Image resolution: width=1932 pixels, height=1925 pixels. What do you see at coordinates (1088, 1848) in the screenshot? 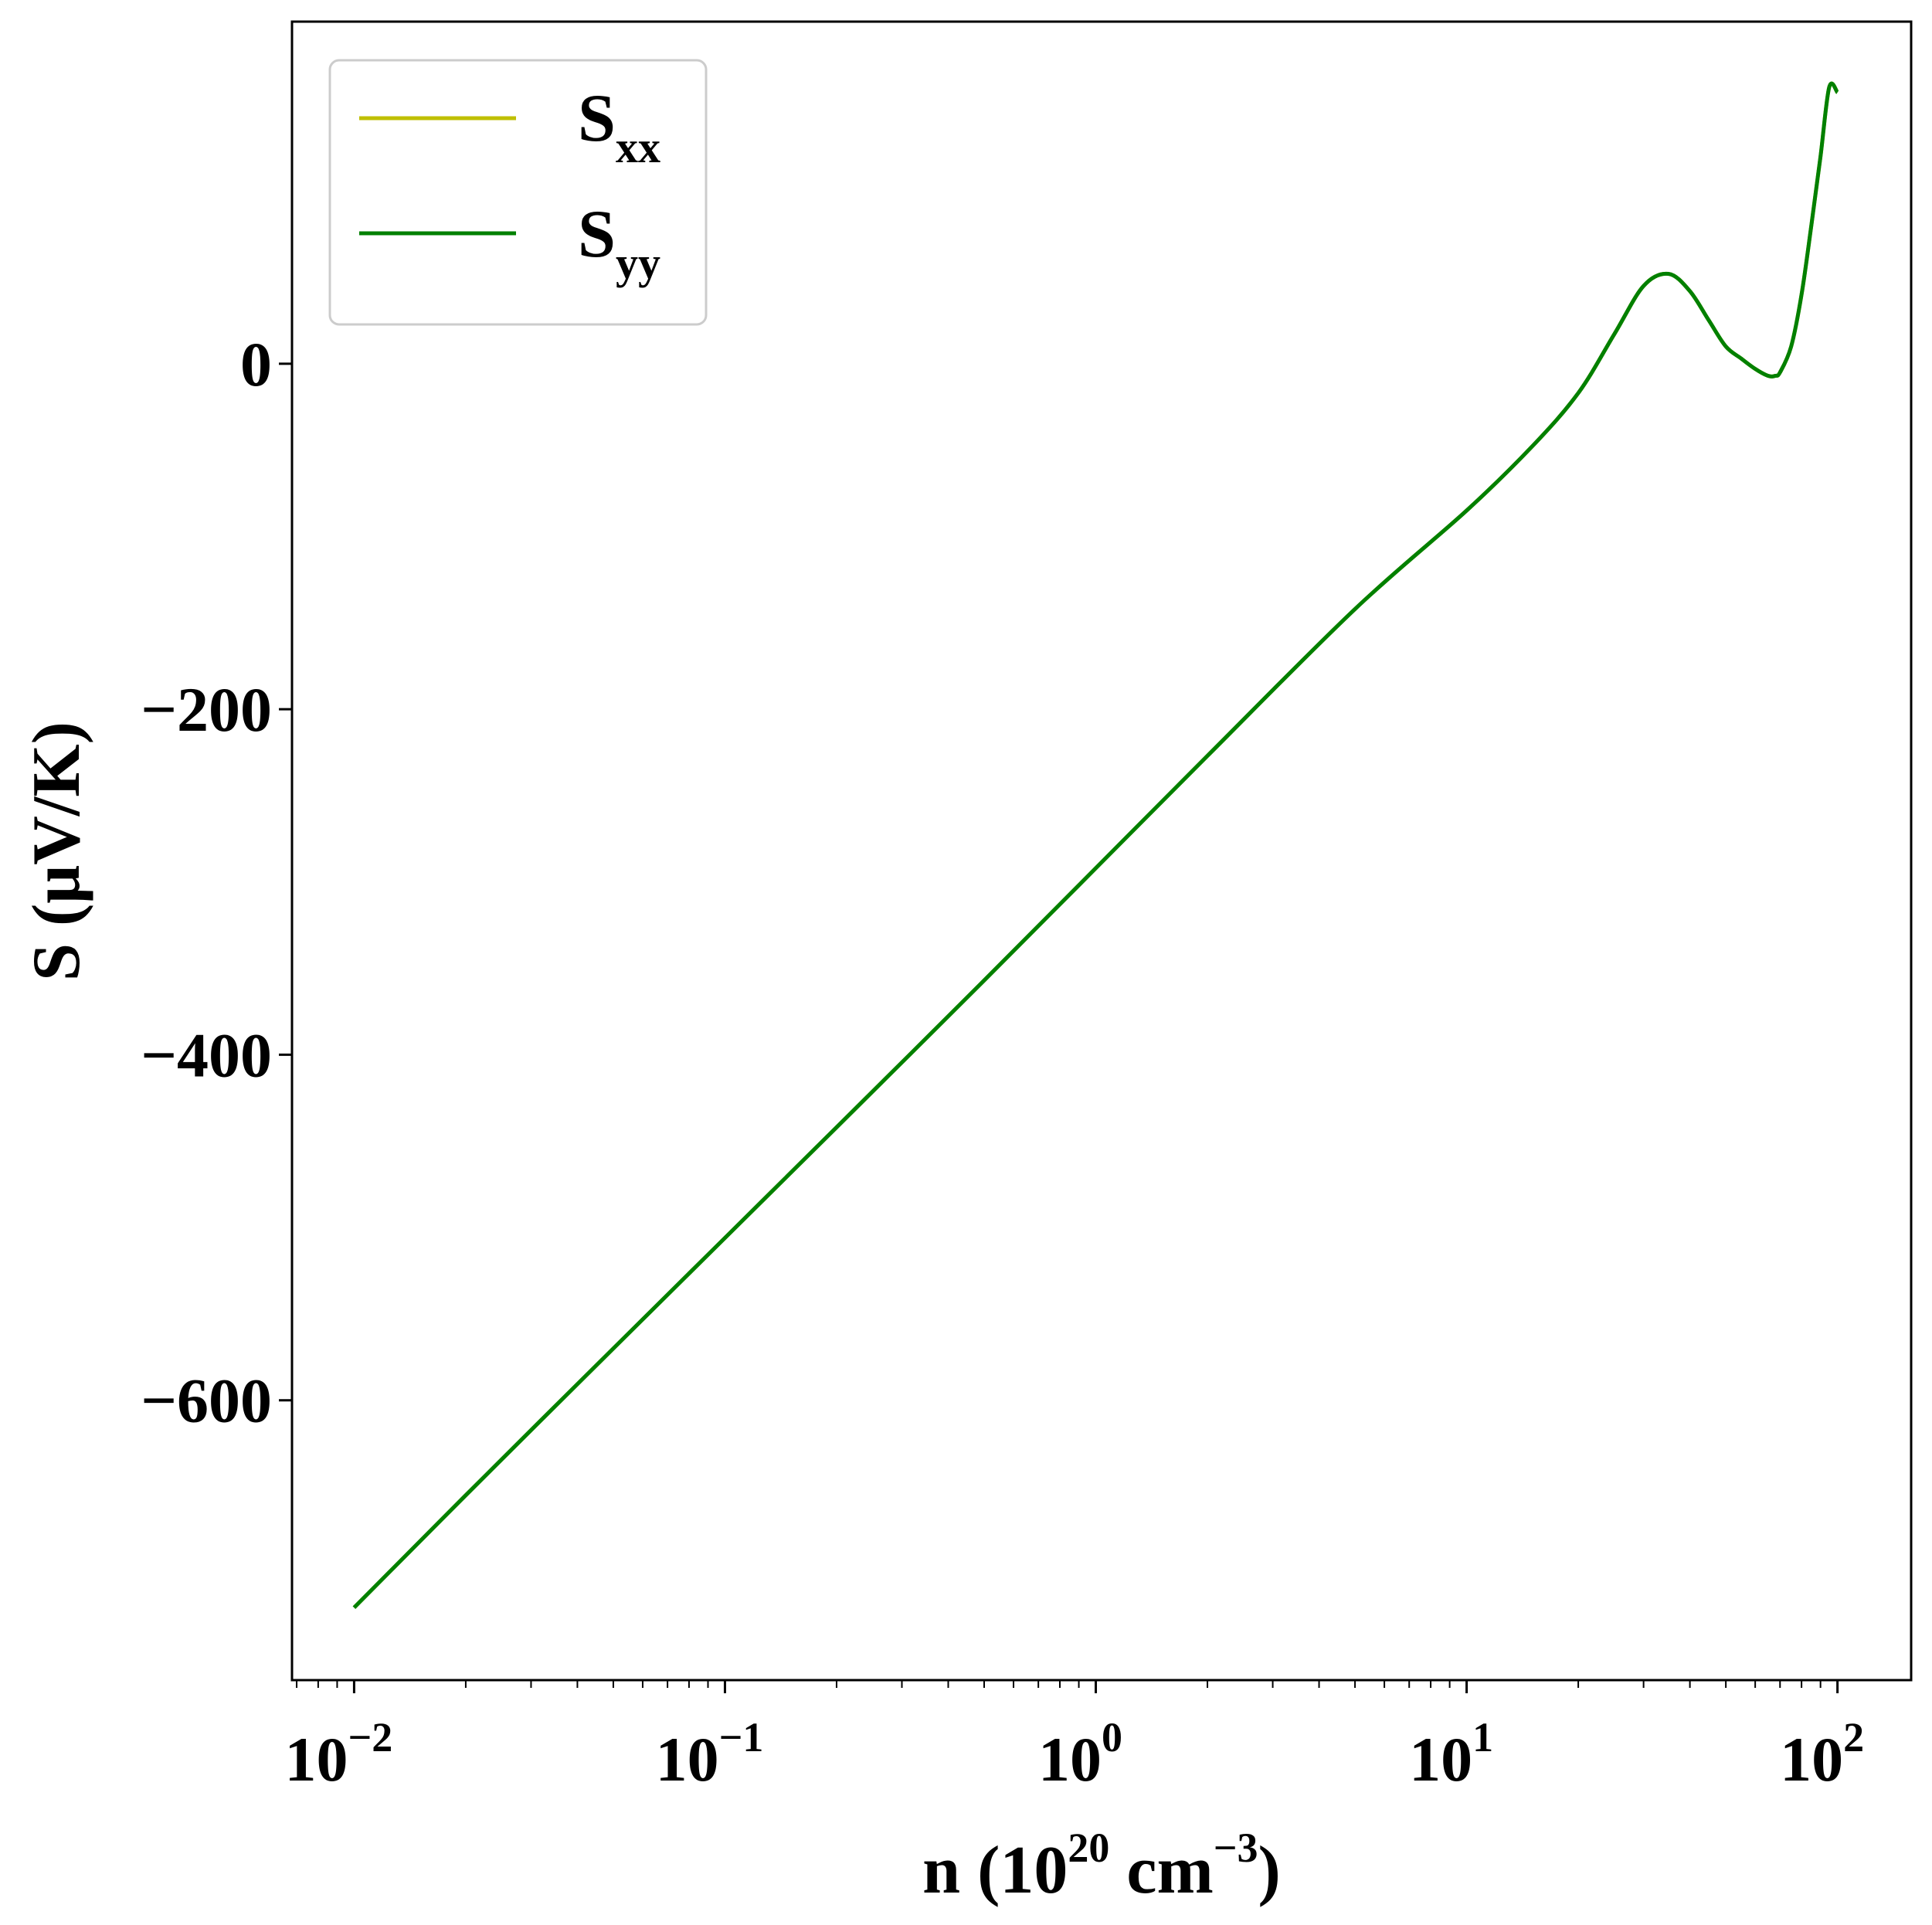
I see `x-axis-label-exp1: 20` at bounding box center [1088, 1848].